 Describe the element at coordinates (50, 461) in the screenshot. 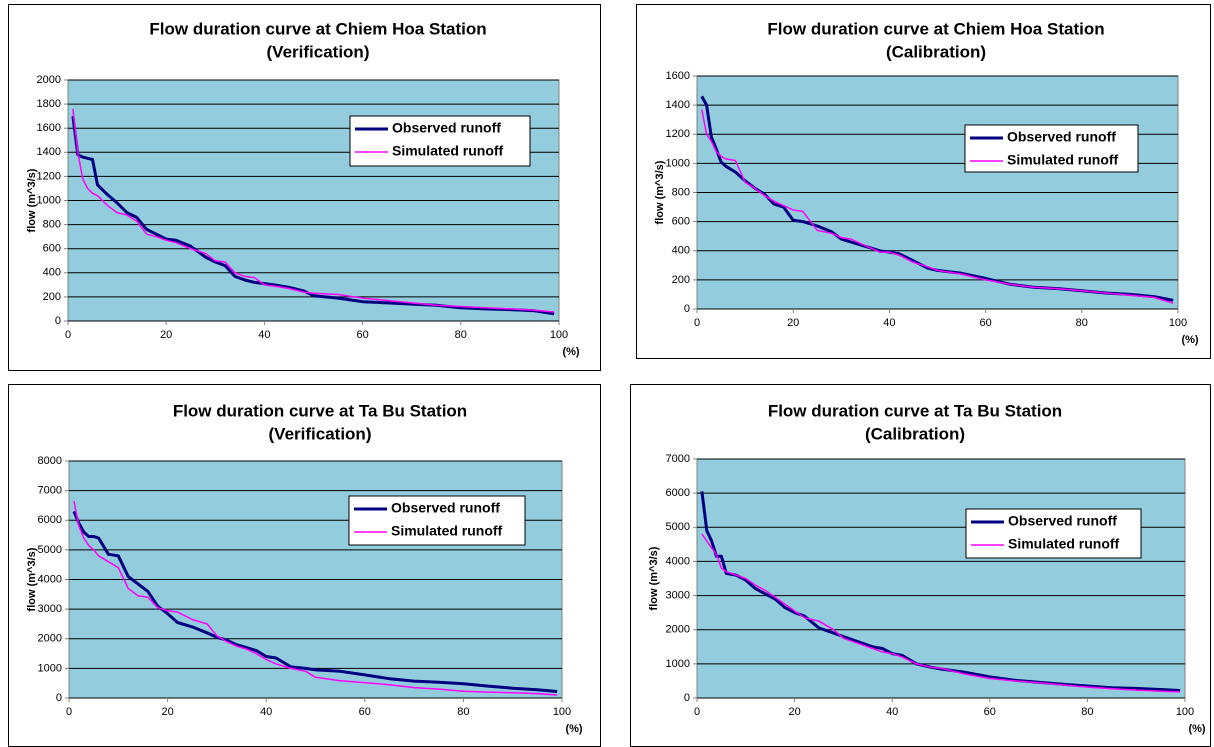

I see `y-tick-label: 8000` at that location.